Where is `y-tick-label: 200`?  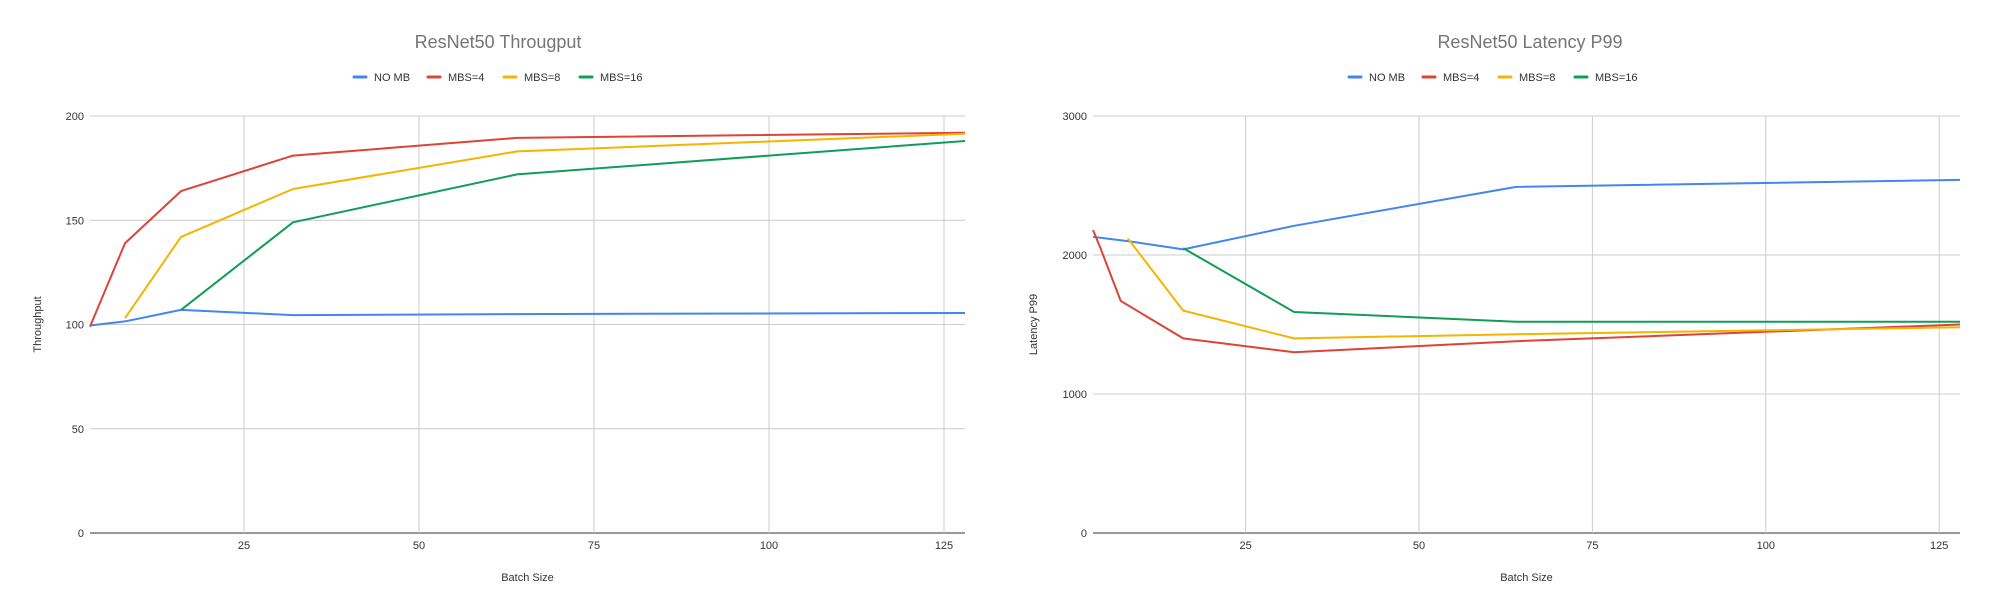
y-tick-label: 200 is located at coordinates (75, 117).